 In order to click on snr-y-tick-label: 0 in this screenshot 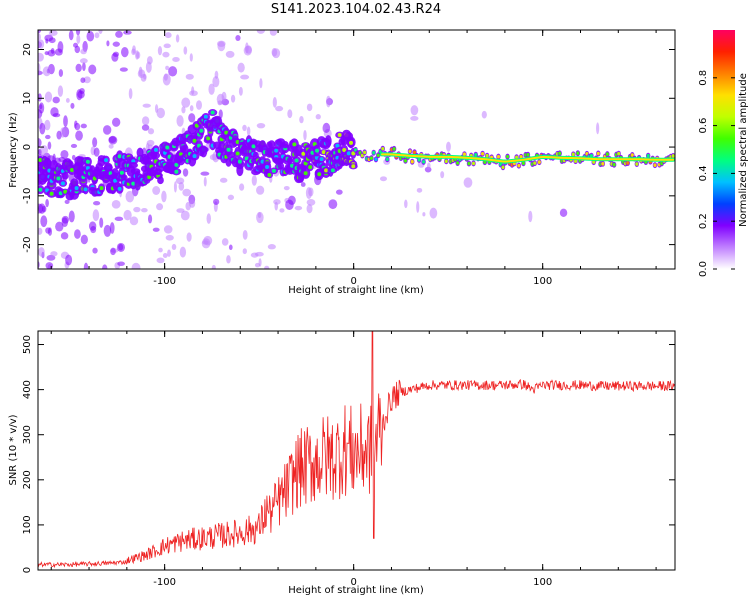, I will do `click(27, 570)`.